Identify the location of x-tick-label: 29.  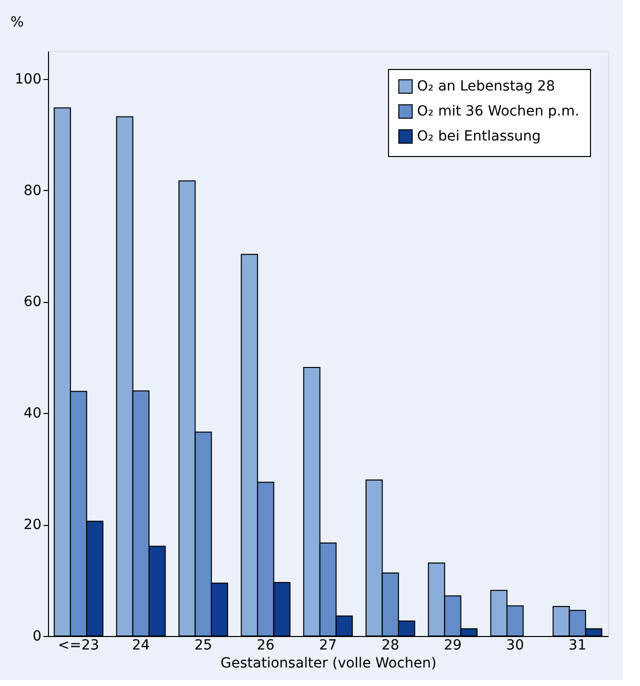
(453, 646).